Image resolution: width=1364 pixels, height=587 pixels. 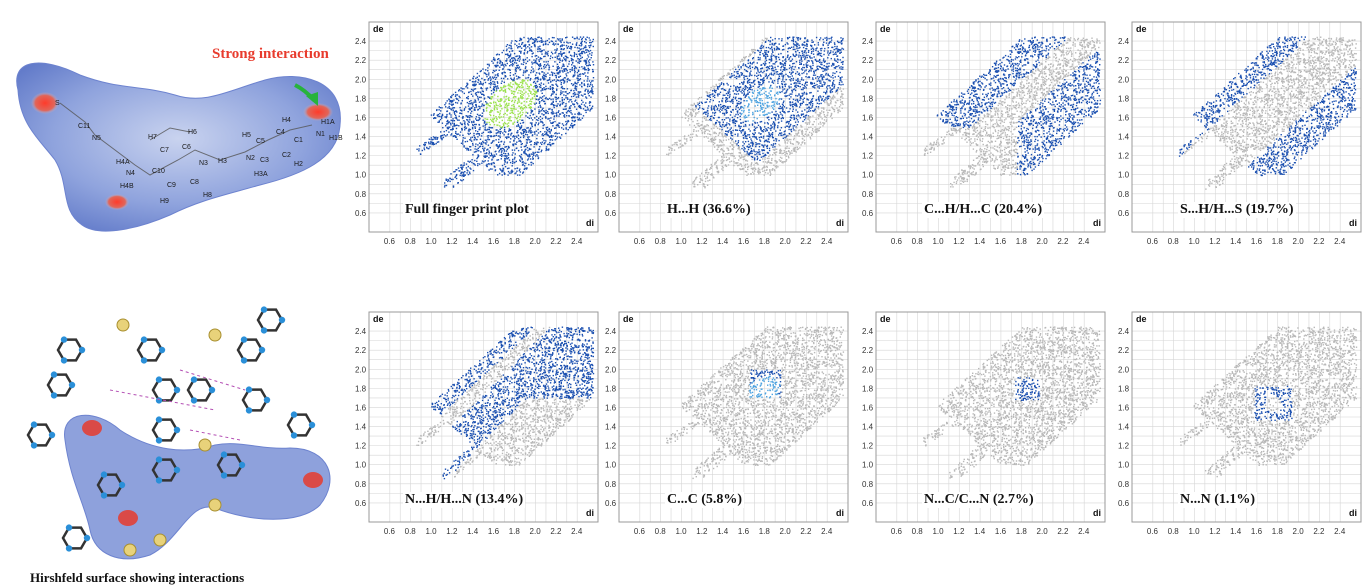 What do you see at coordinates (215, 335) in the screenshot?
I see `sulfur-atom` at bounding box center [215, 335].